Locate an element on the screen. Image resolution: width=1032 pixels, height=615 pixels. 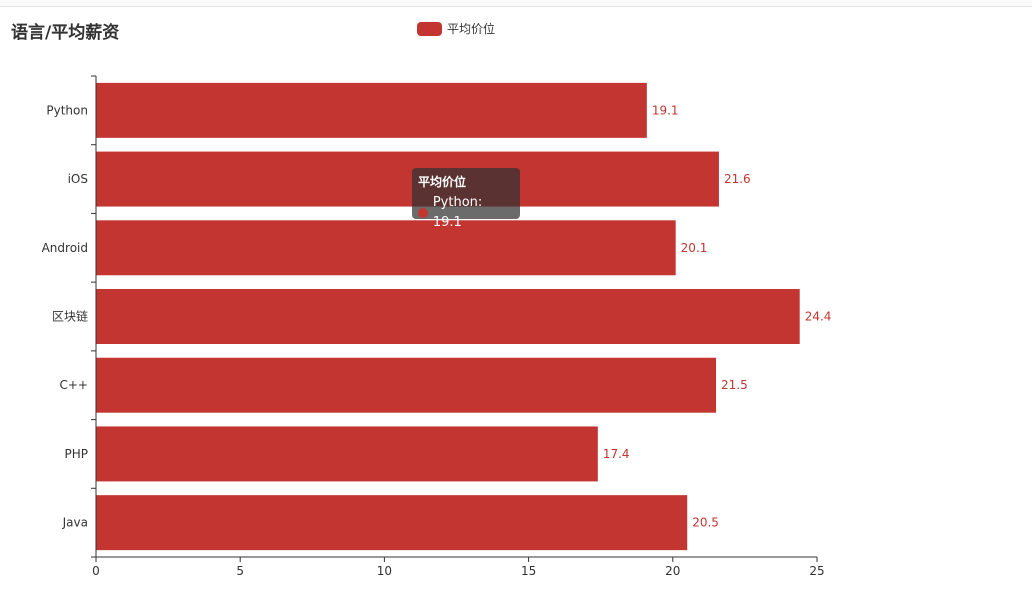
y-tick-label-3: 区块链 is located at coordinates (70, 316).